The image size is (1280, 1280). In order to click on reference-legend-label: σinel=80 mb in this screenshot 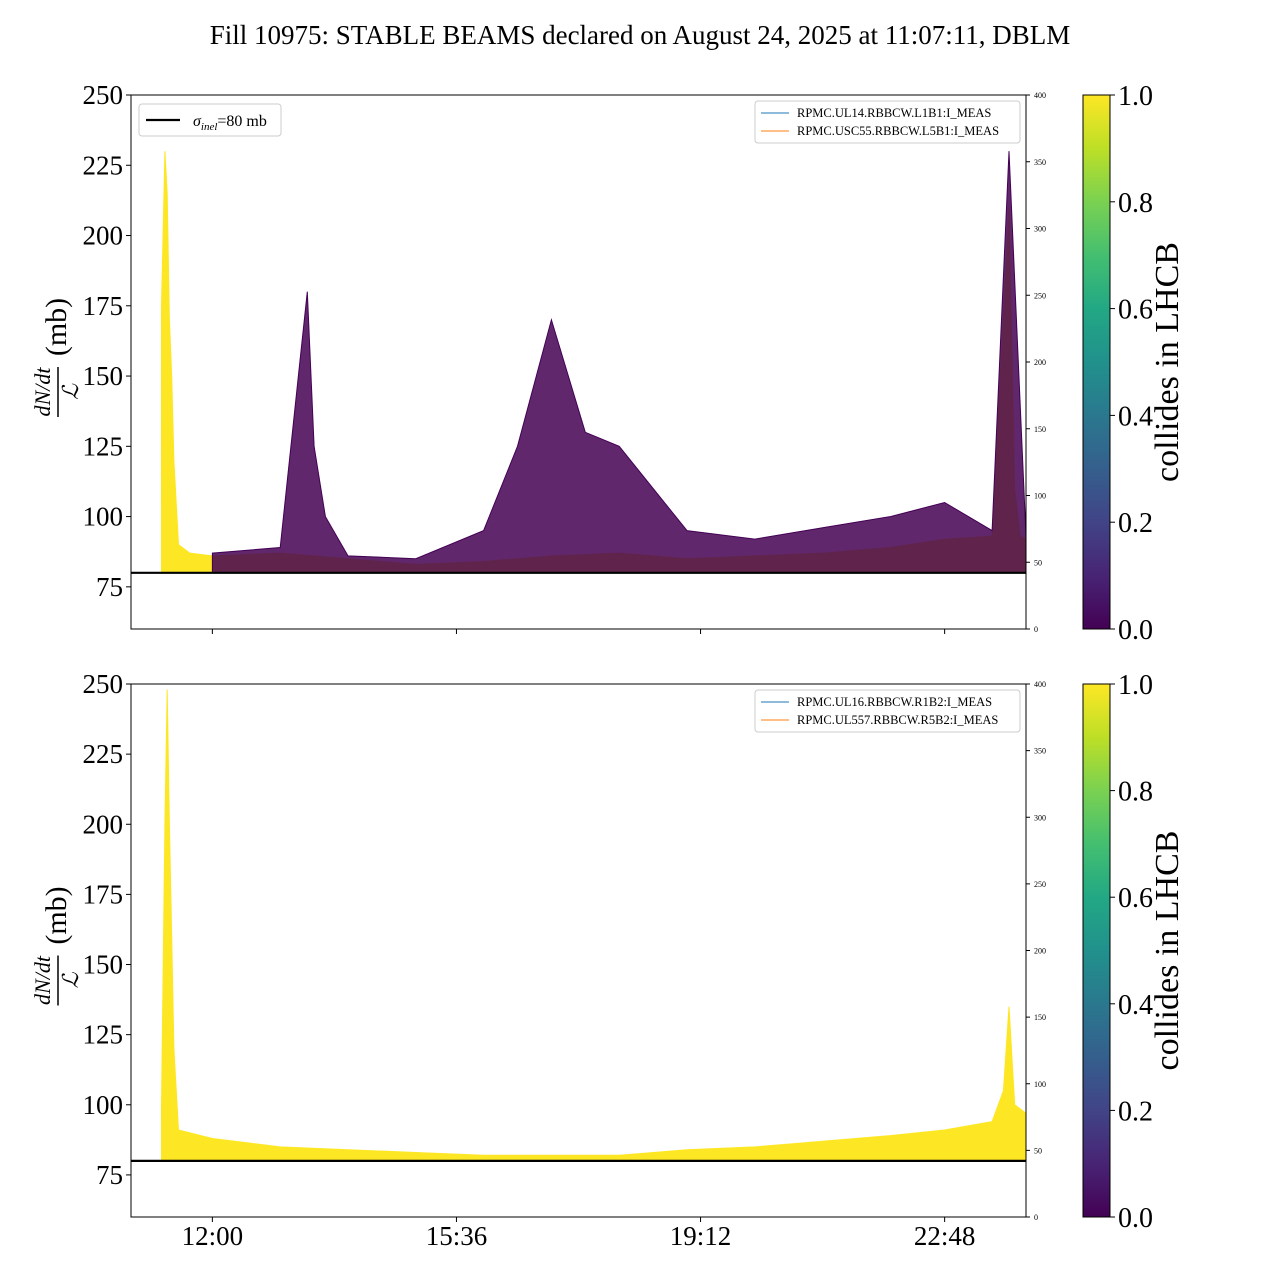, I will do `click(230, 123)`.